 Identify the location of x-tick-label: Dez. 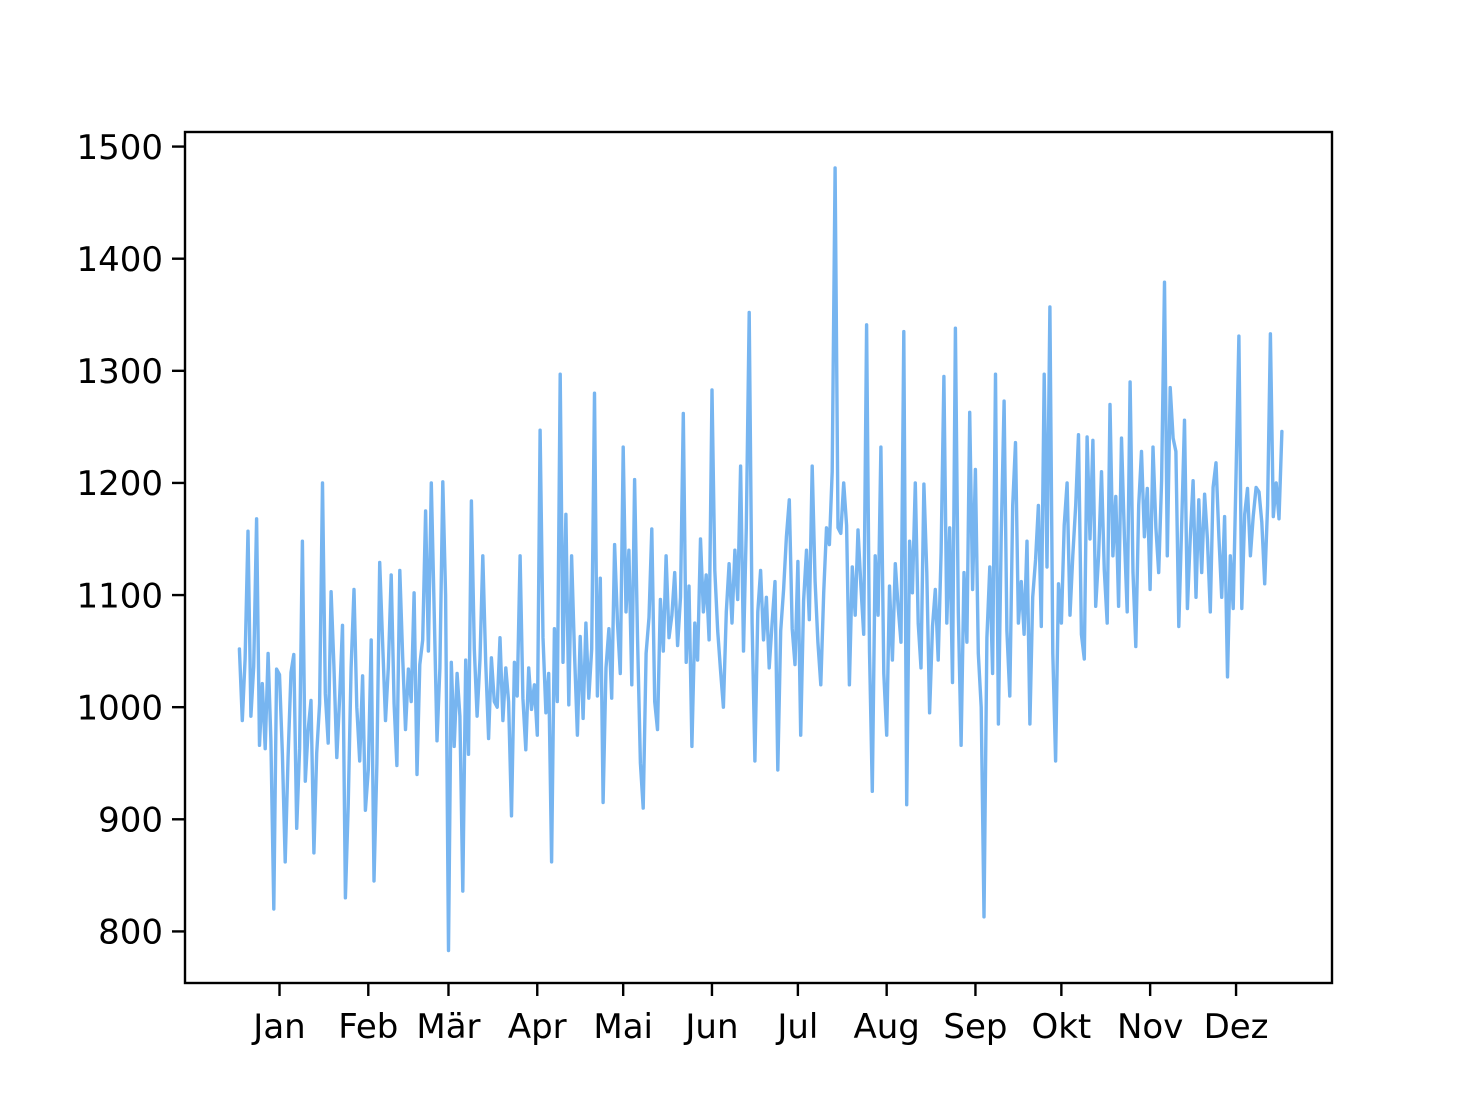
(1236, 1027).